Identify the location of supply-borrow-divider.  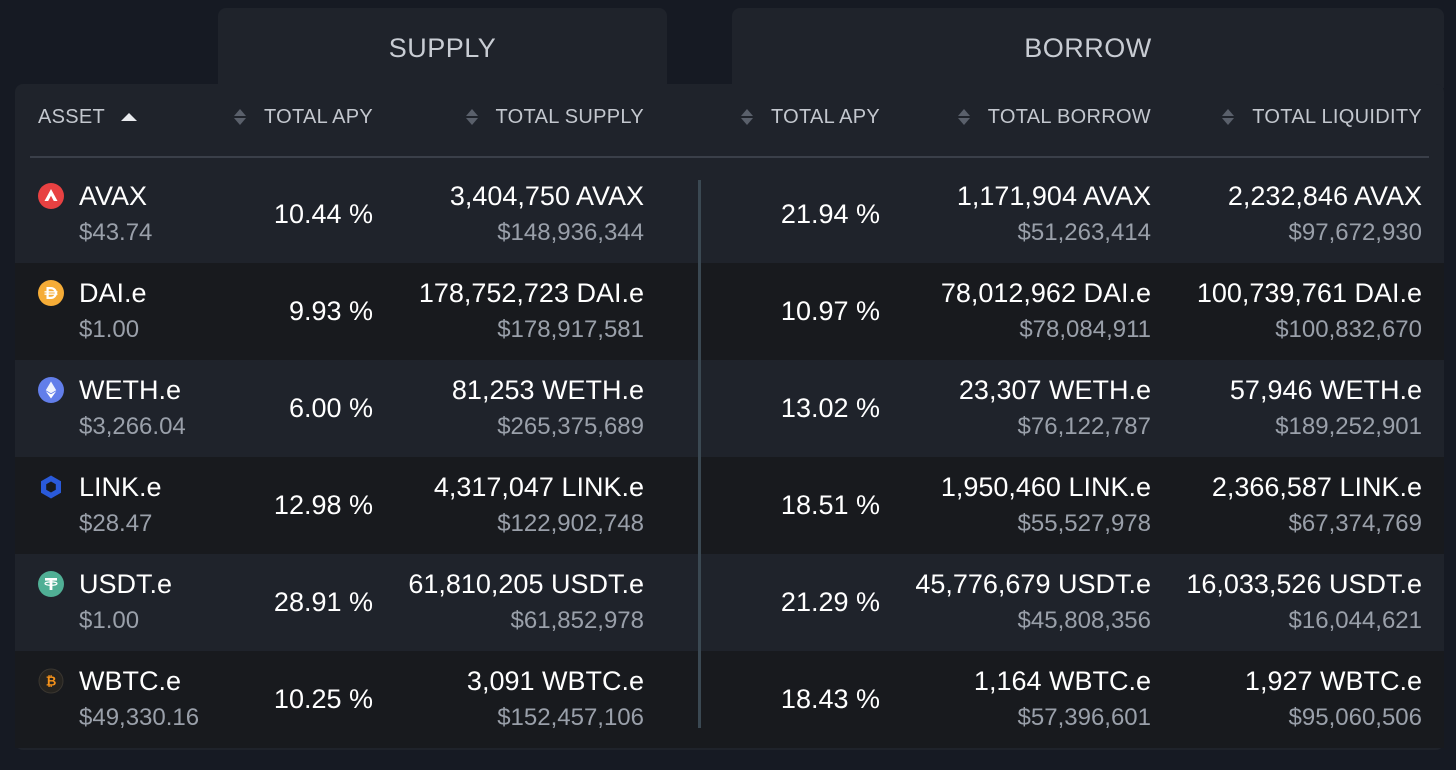
(699, 454).